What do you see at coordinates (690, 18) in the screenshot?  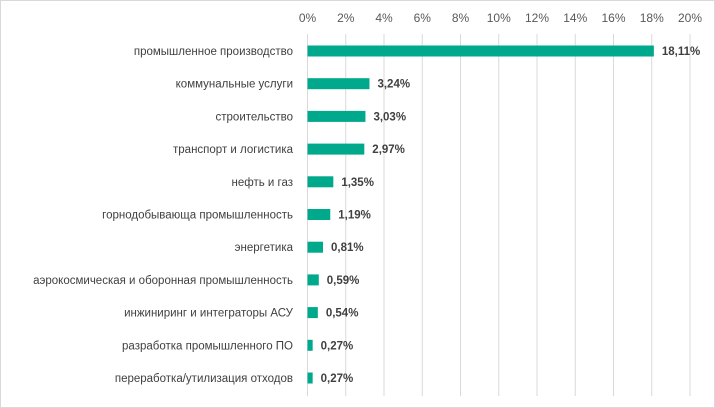 I see `x-tick-label: 20%` at bounding box center [690, 18].